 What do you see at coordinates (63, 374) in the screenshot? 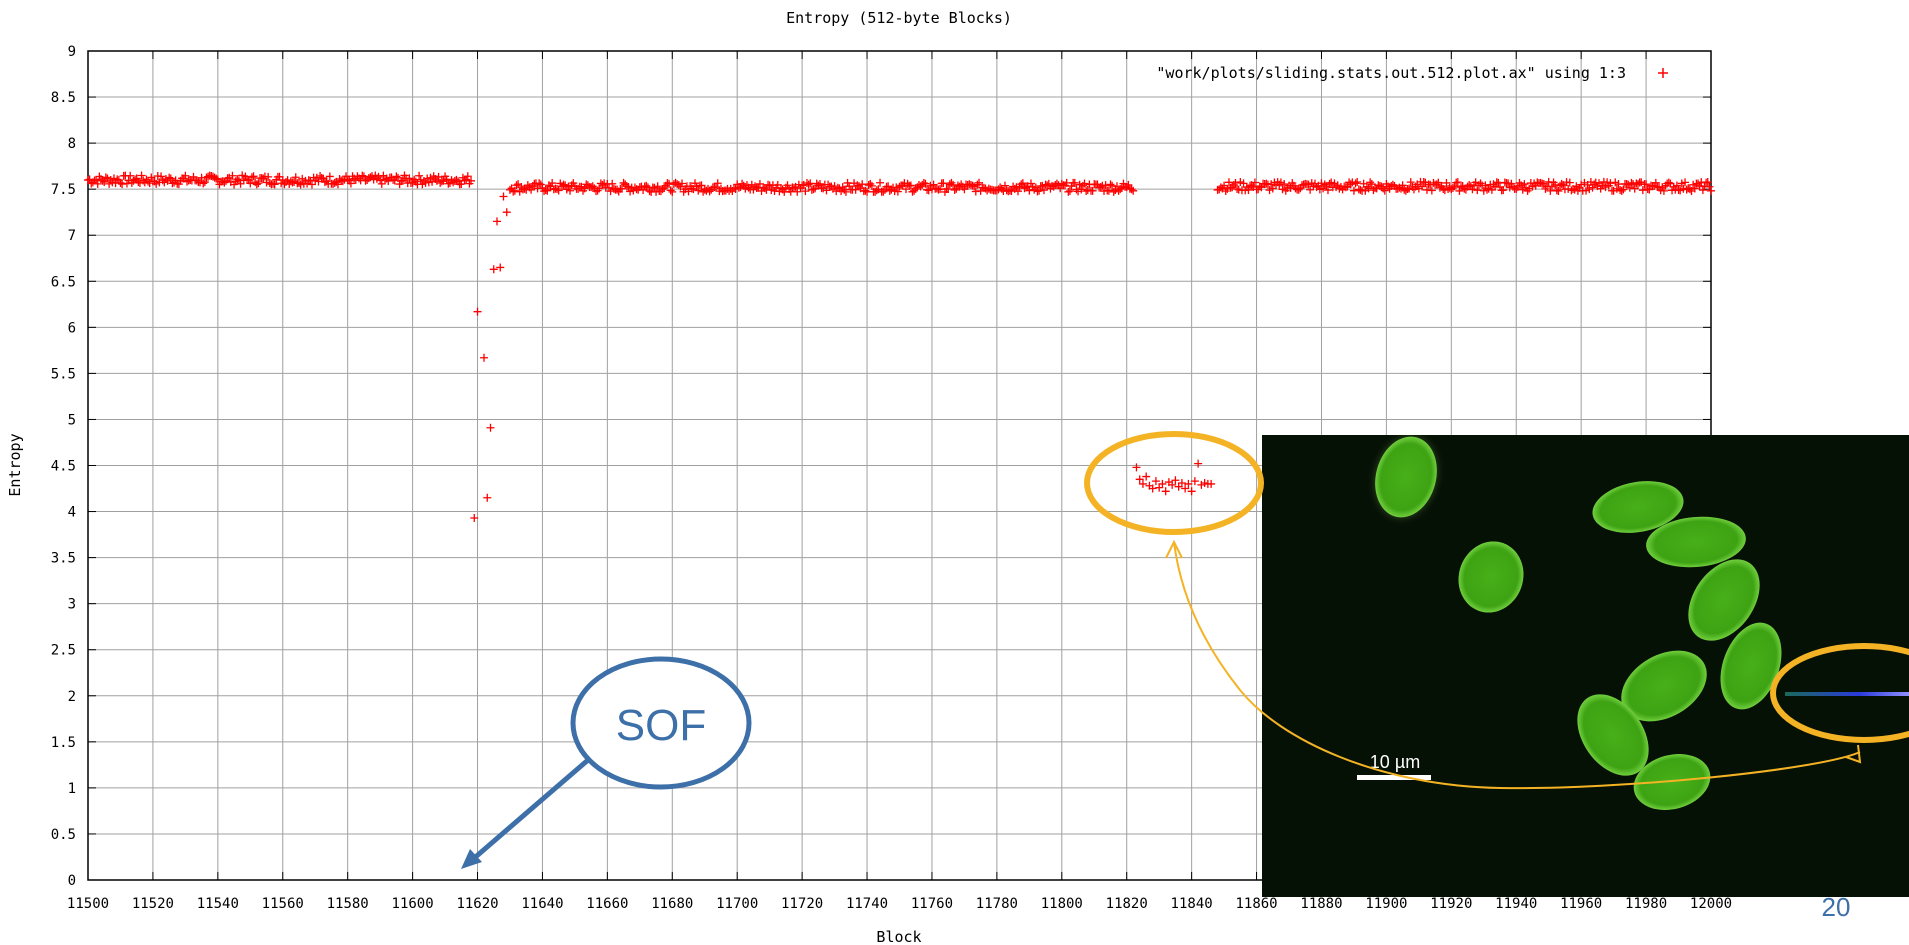
I see `y-tick-label: 5.5` at bounding box center [63, 374].